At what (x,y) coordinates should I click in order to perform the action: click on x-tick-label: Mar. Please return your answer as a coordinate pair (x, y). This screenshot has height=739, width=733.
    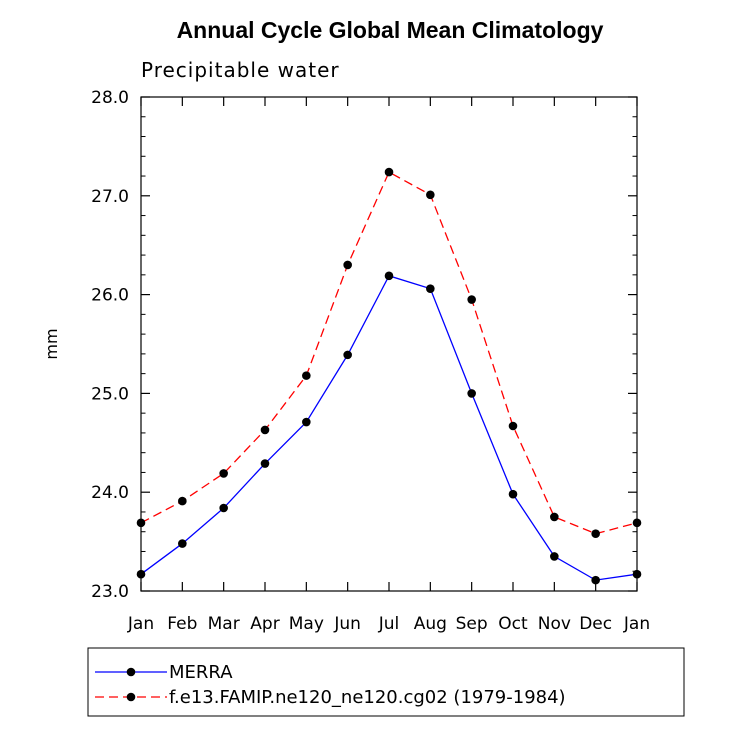
    Looking at the image, I should click on (224, 624).